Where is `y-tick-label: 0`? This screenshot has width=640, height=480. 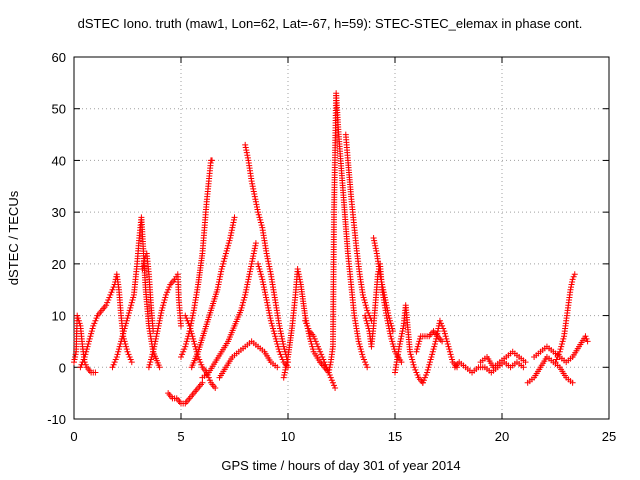 y-tick-label: 0 is located at coordinates (62, 367).